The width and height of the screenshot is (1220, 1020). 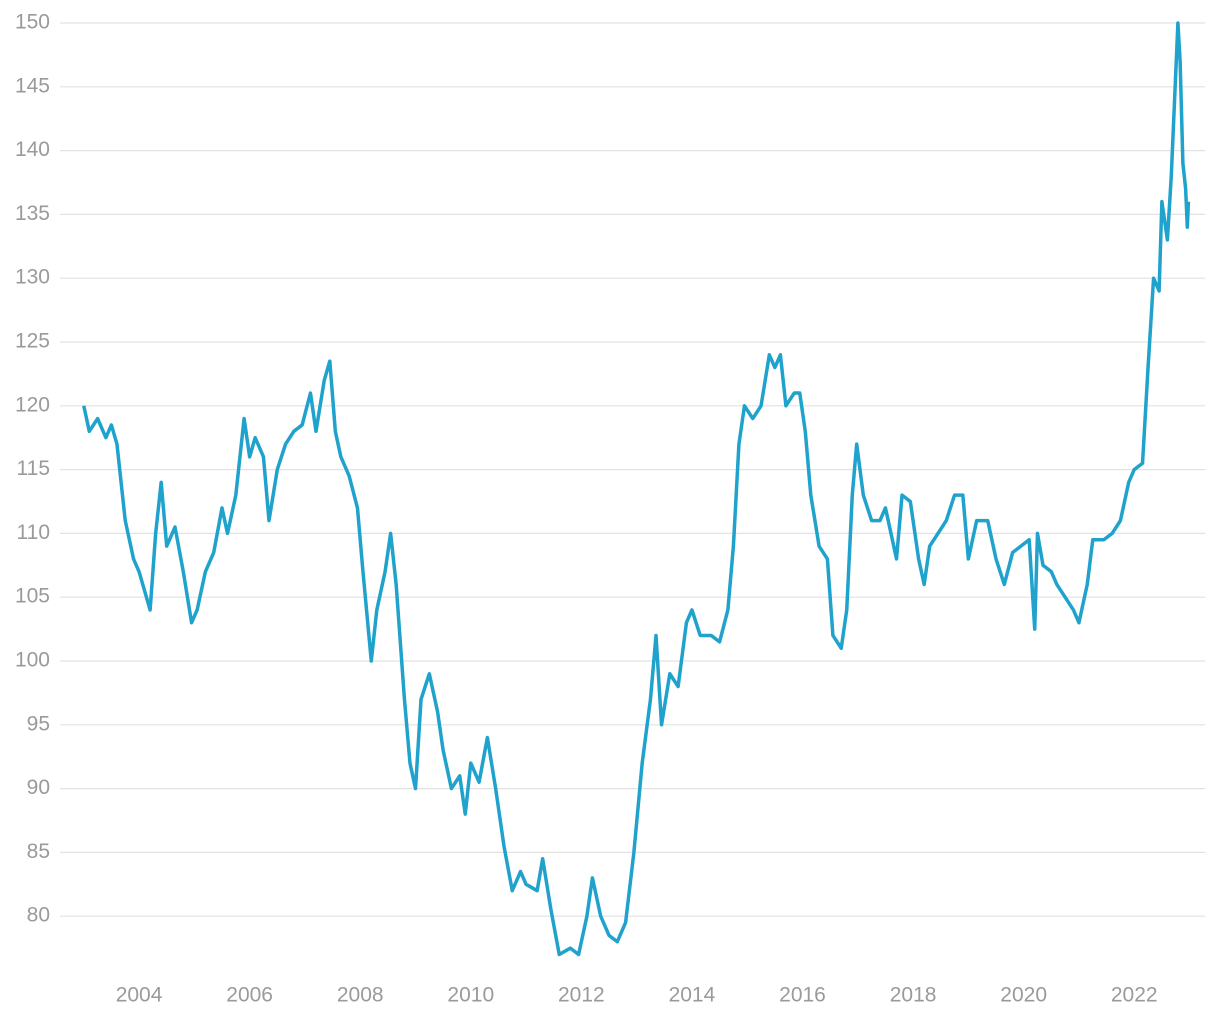 I want to click on x-tick-label: 2012, so click(x=581, y=995).